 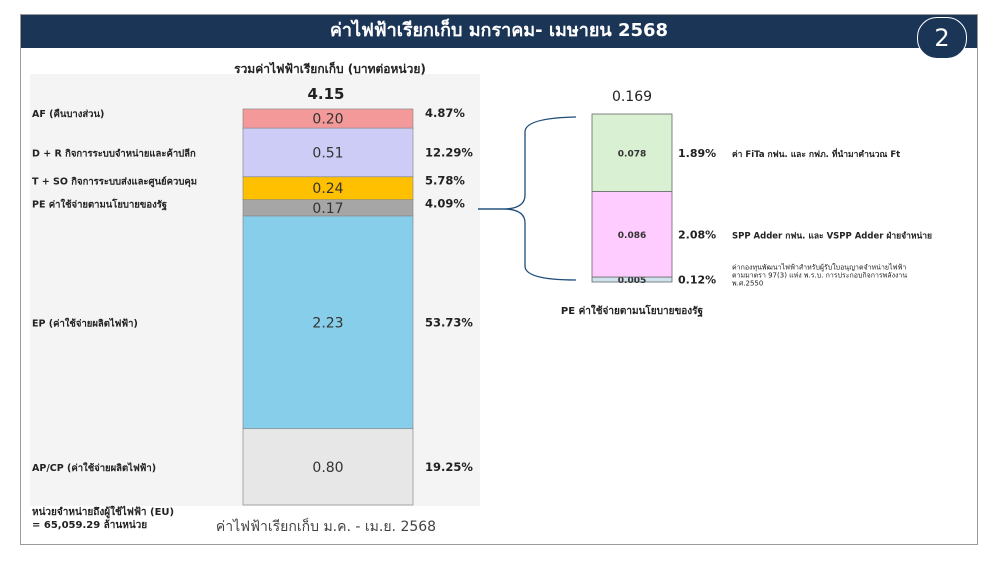 What do you see at coordinates (445, 113) in the screenshot?
I see `main-percent-label-5: 4.87%` at bounding box center [445, 113].